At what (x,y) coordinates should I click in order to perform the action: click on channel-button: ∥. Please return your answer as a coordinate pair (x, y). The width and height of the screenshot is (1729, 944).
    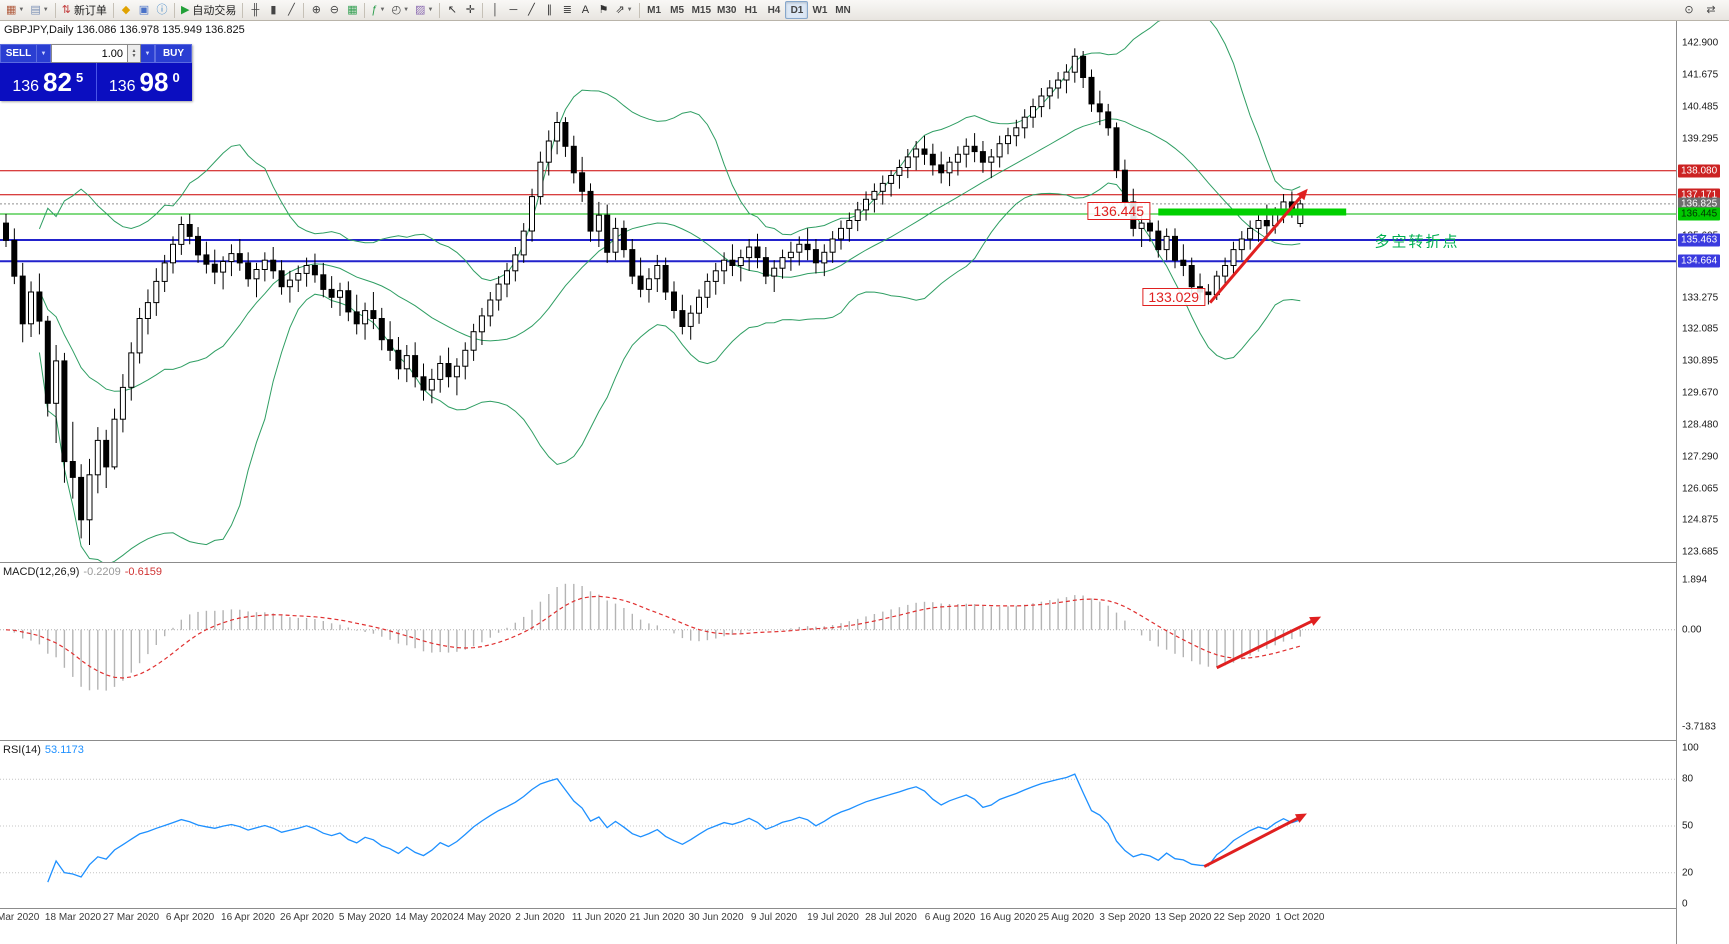
    Looking at the image, I should click on (549, 10).